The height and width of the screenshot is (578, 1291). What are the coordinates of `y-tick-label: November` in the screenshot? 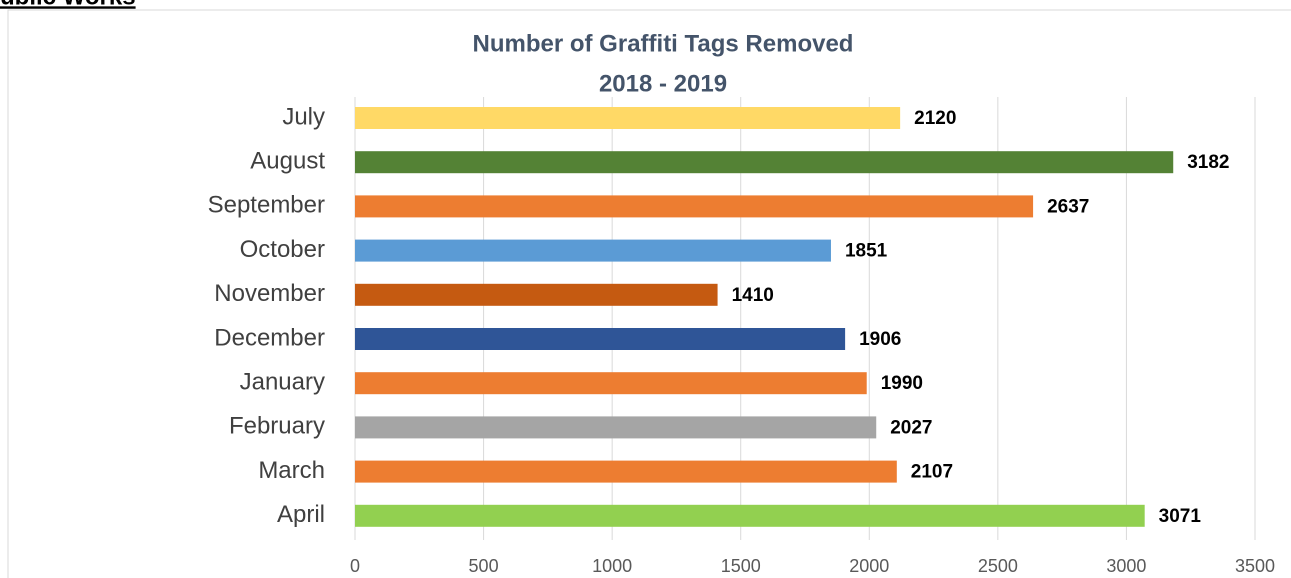 It's located at (269, 293).